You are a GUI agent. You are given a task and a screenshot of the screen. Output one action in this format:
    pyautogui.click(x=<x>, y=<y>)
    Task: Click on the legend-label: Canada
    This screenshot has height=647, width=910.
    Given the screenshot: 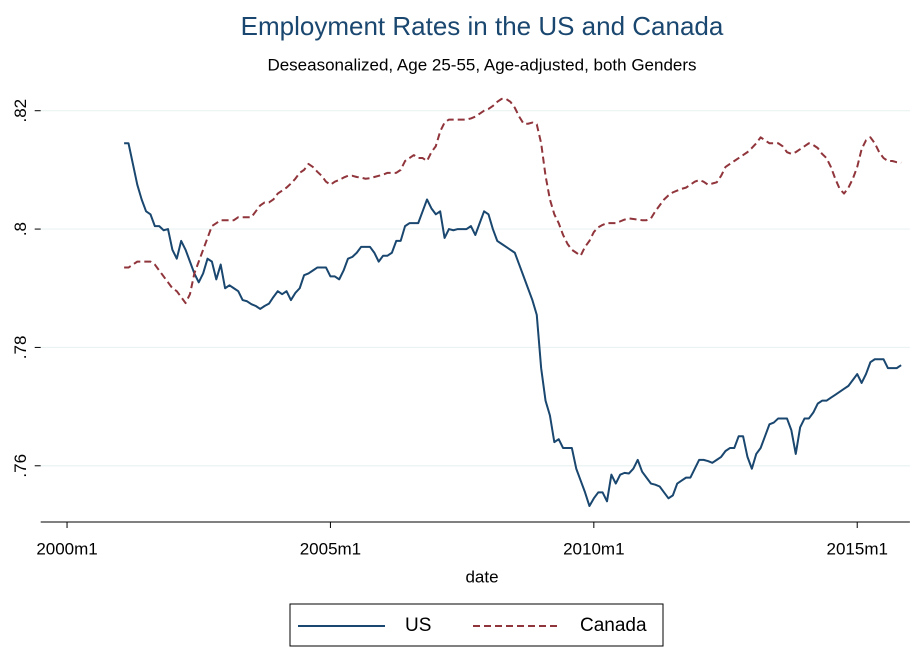 What is the action you would take?
    pyautogui.click(x=613, y=625)
    